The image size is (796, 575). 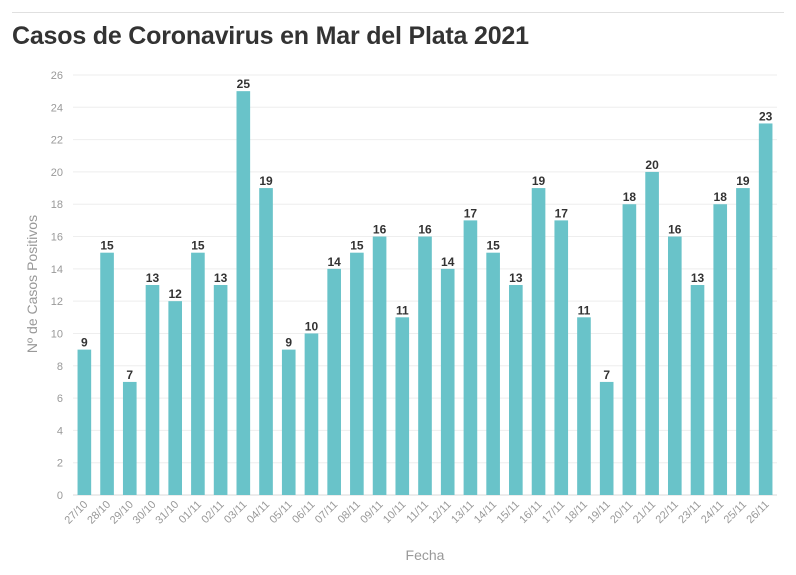 What do you see at coordinates (667, 512) in the screenshot?
I see `x-tick-label: 22/11` at bounding box center [667, 512].